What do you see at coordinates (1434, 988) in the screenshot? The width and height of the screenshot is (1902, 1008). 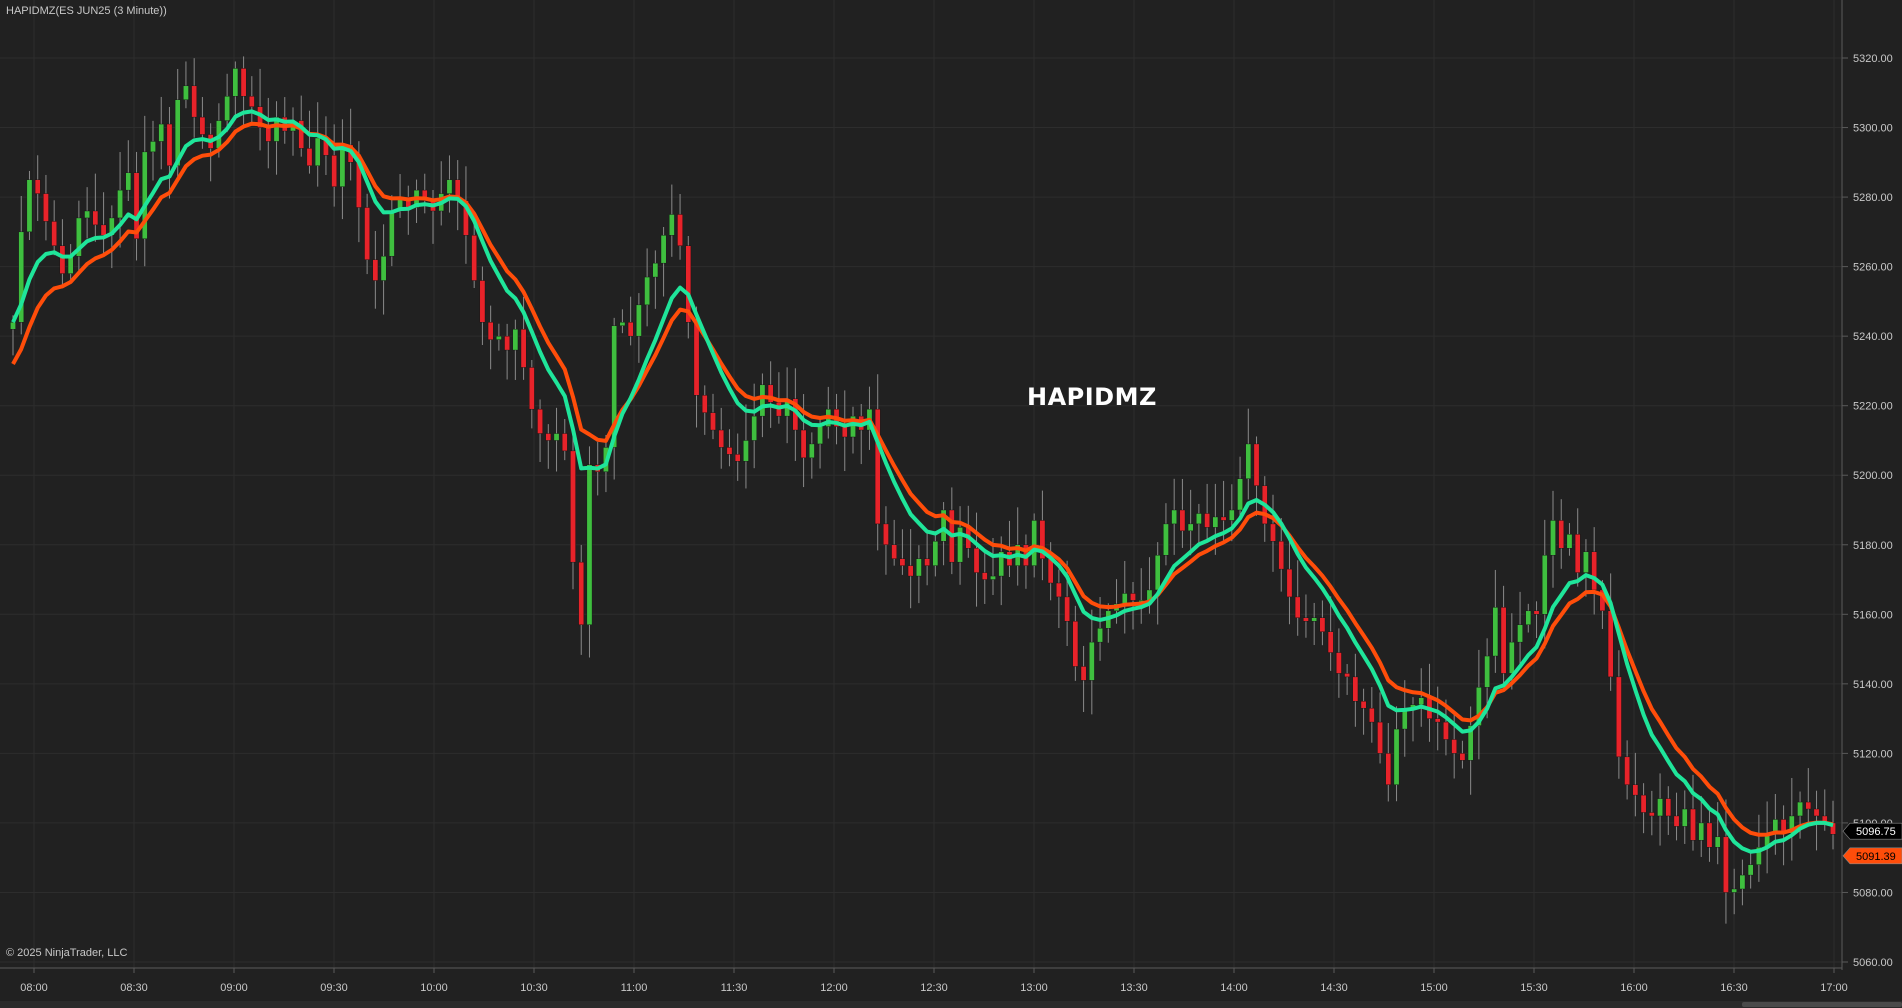 I see `x-tick-label: 15:00` at bounding box center [1434, 988].